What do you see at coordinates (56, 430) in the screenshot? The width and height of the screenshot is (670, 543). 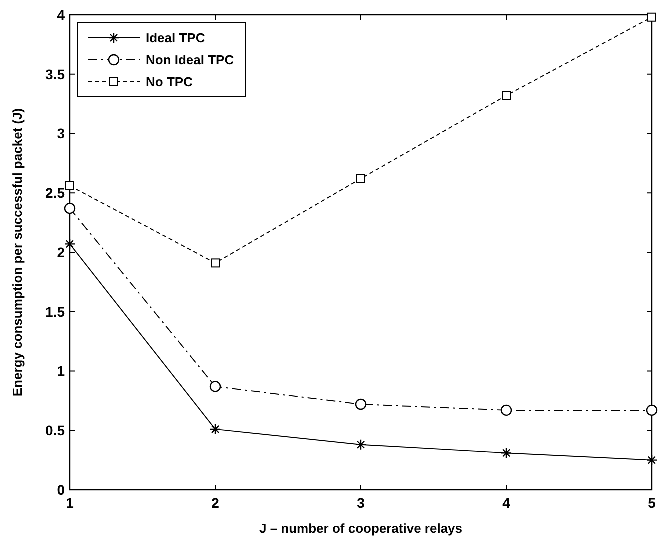 I see `y-tick-label: 0.5` at bounding box center [56, 430].